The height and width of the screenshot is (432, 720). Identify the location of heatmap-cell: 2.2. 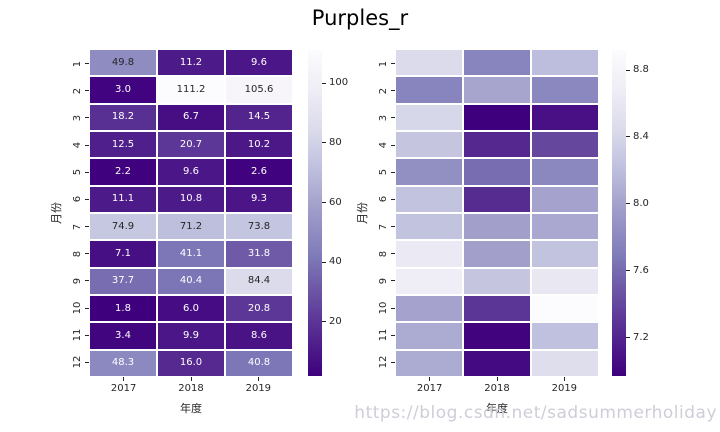
(123, 172).